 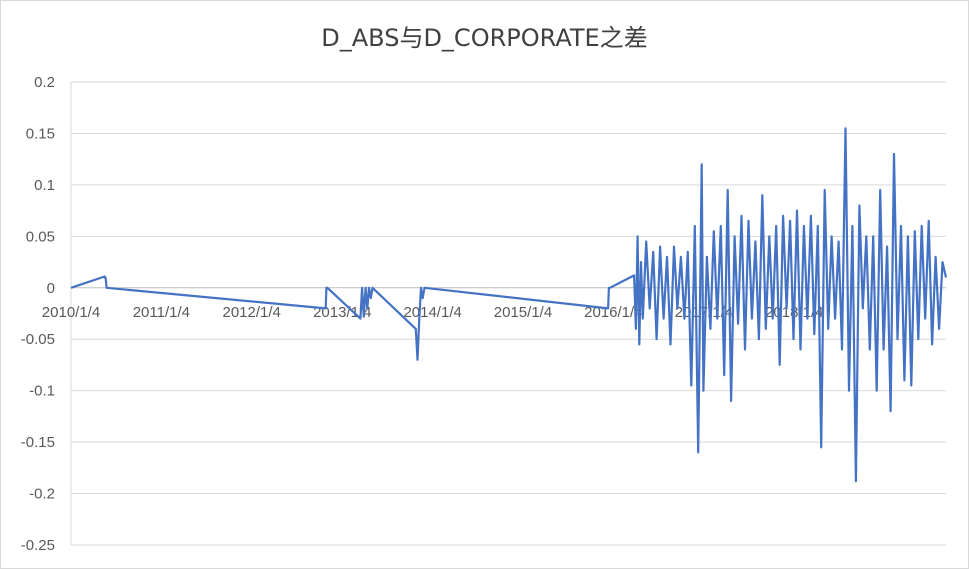 I want to click on x-tick-label: 2012/1/4, so click(x=251, y=312).